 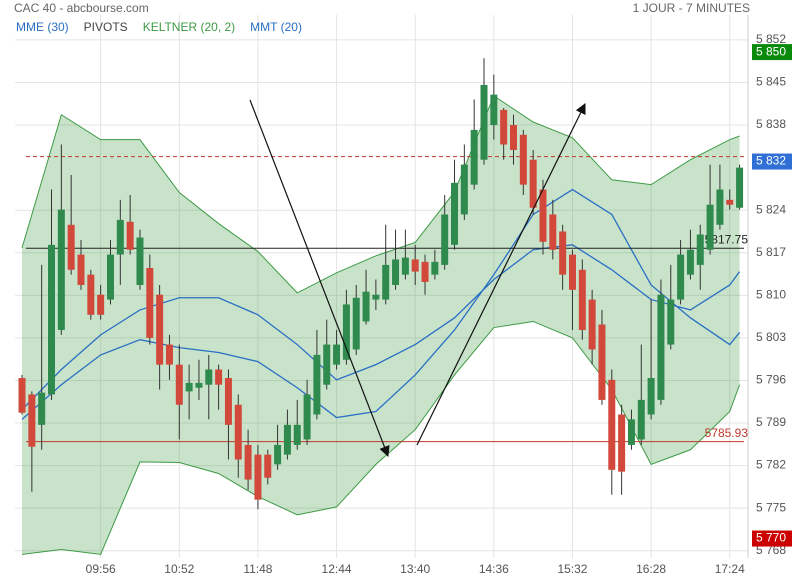 I want to click on x-tick-label: 10:52, so click(x=179, y=569).